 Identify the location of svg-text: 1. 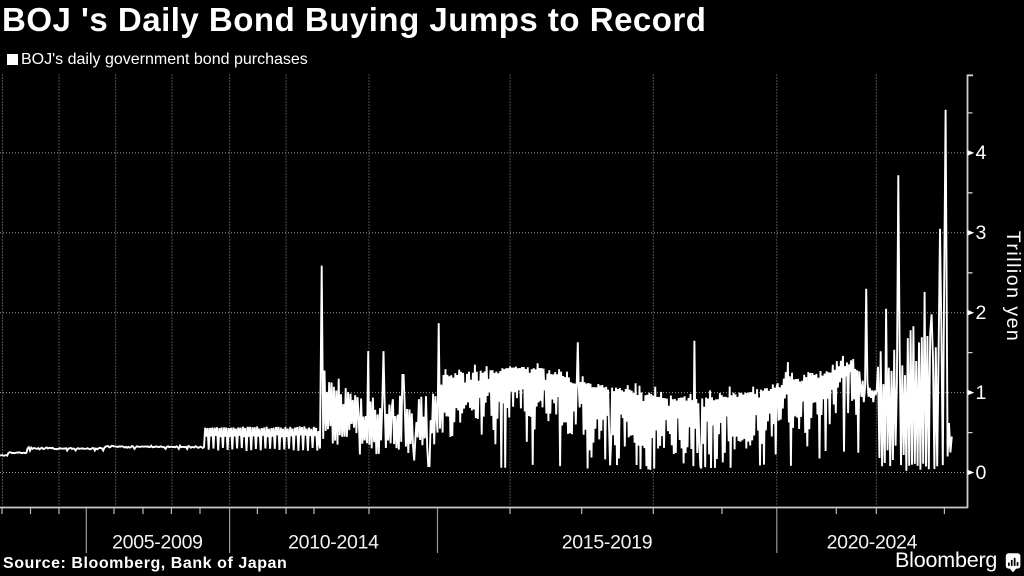
(981, 393).